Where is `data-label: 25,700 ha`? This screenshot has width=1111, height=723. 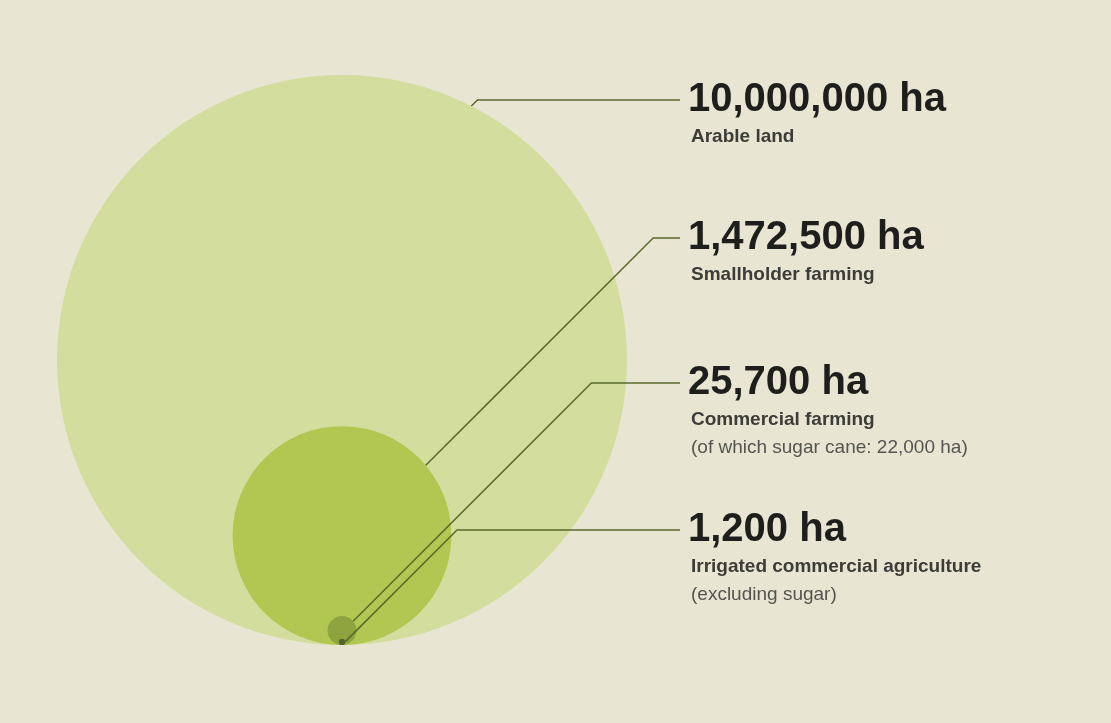 data-label: 25,700 ha is located at coordinates (778, 380).